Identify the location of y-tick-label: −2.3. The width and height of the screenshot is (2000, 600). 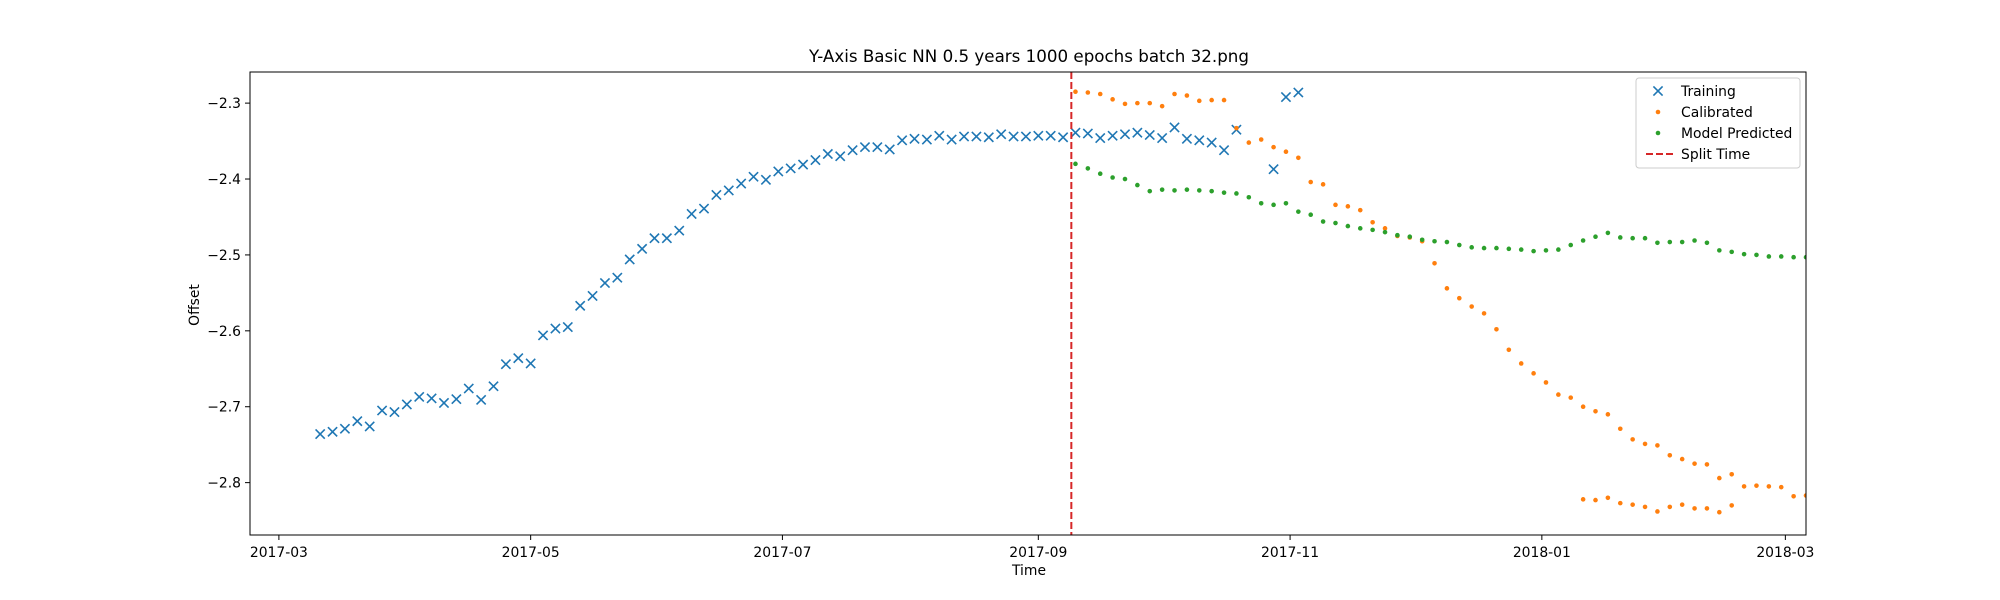
(224, 104).